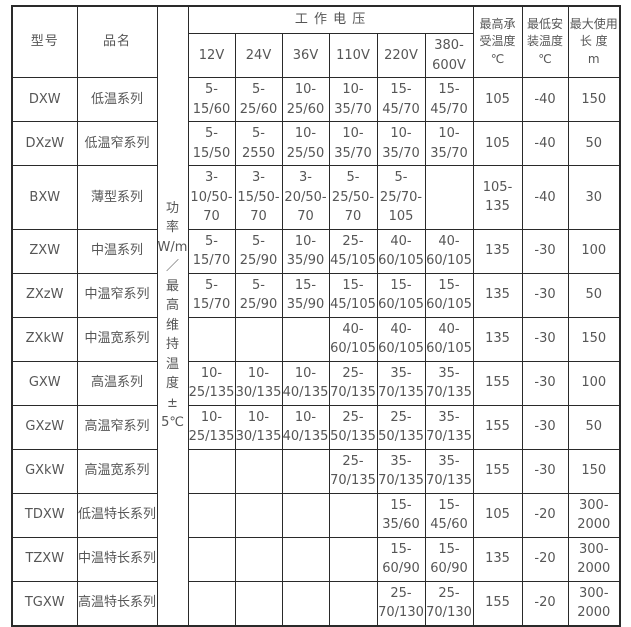 This screenshot has width=631, height=627. Describe the element at coordinates (258, 197) in the screenshot. I see `cell-v24: 3- 15/50- 70` at that location.